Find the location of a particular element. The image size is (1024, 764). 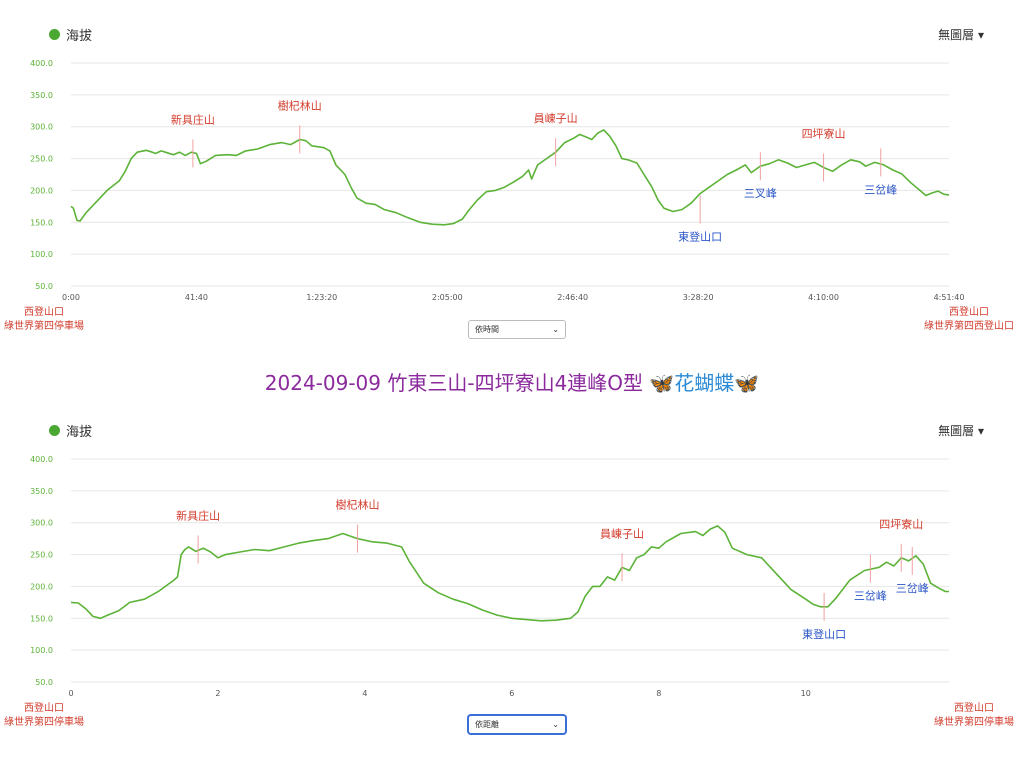

select-value: 依距離 is located at coordinates (487, 724).